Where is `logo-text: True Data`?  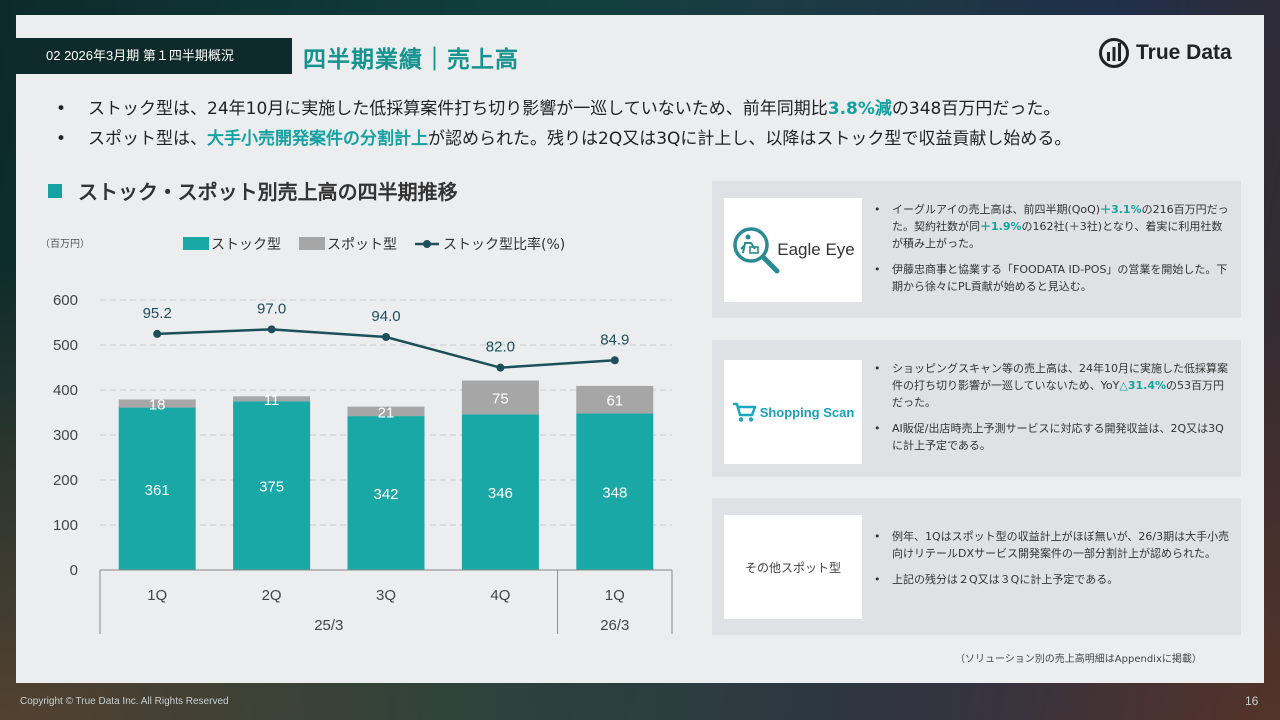 logo-text: True Data is located at coordinates (1184, 52).